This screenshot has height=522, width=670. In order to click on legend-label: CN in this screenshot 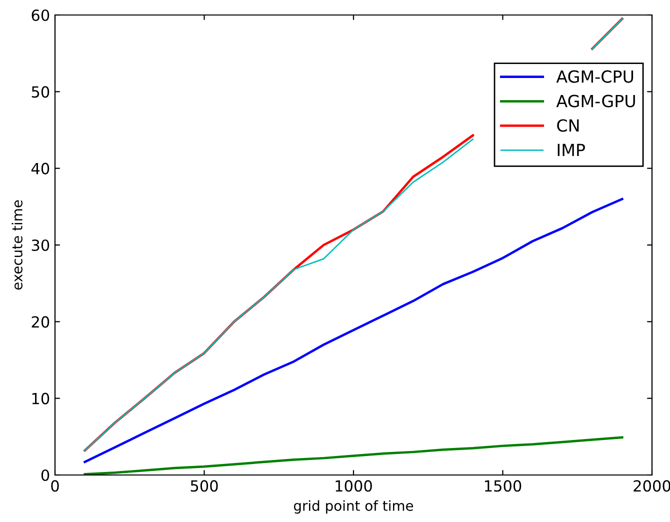, I will do `click(568, 125)`.